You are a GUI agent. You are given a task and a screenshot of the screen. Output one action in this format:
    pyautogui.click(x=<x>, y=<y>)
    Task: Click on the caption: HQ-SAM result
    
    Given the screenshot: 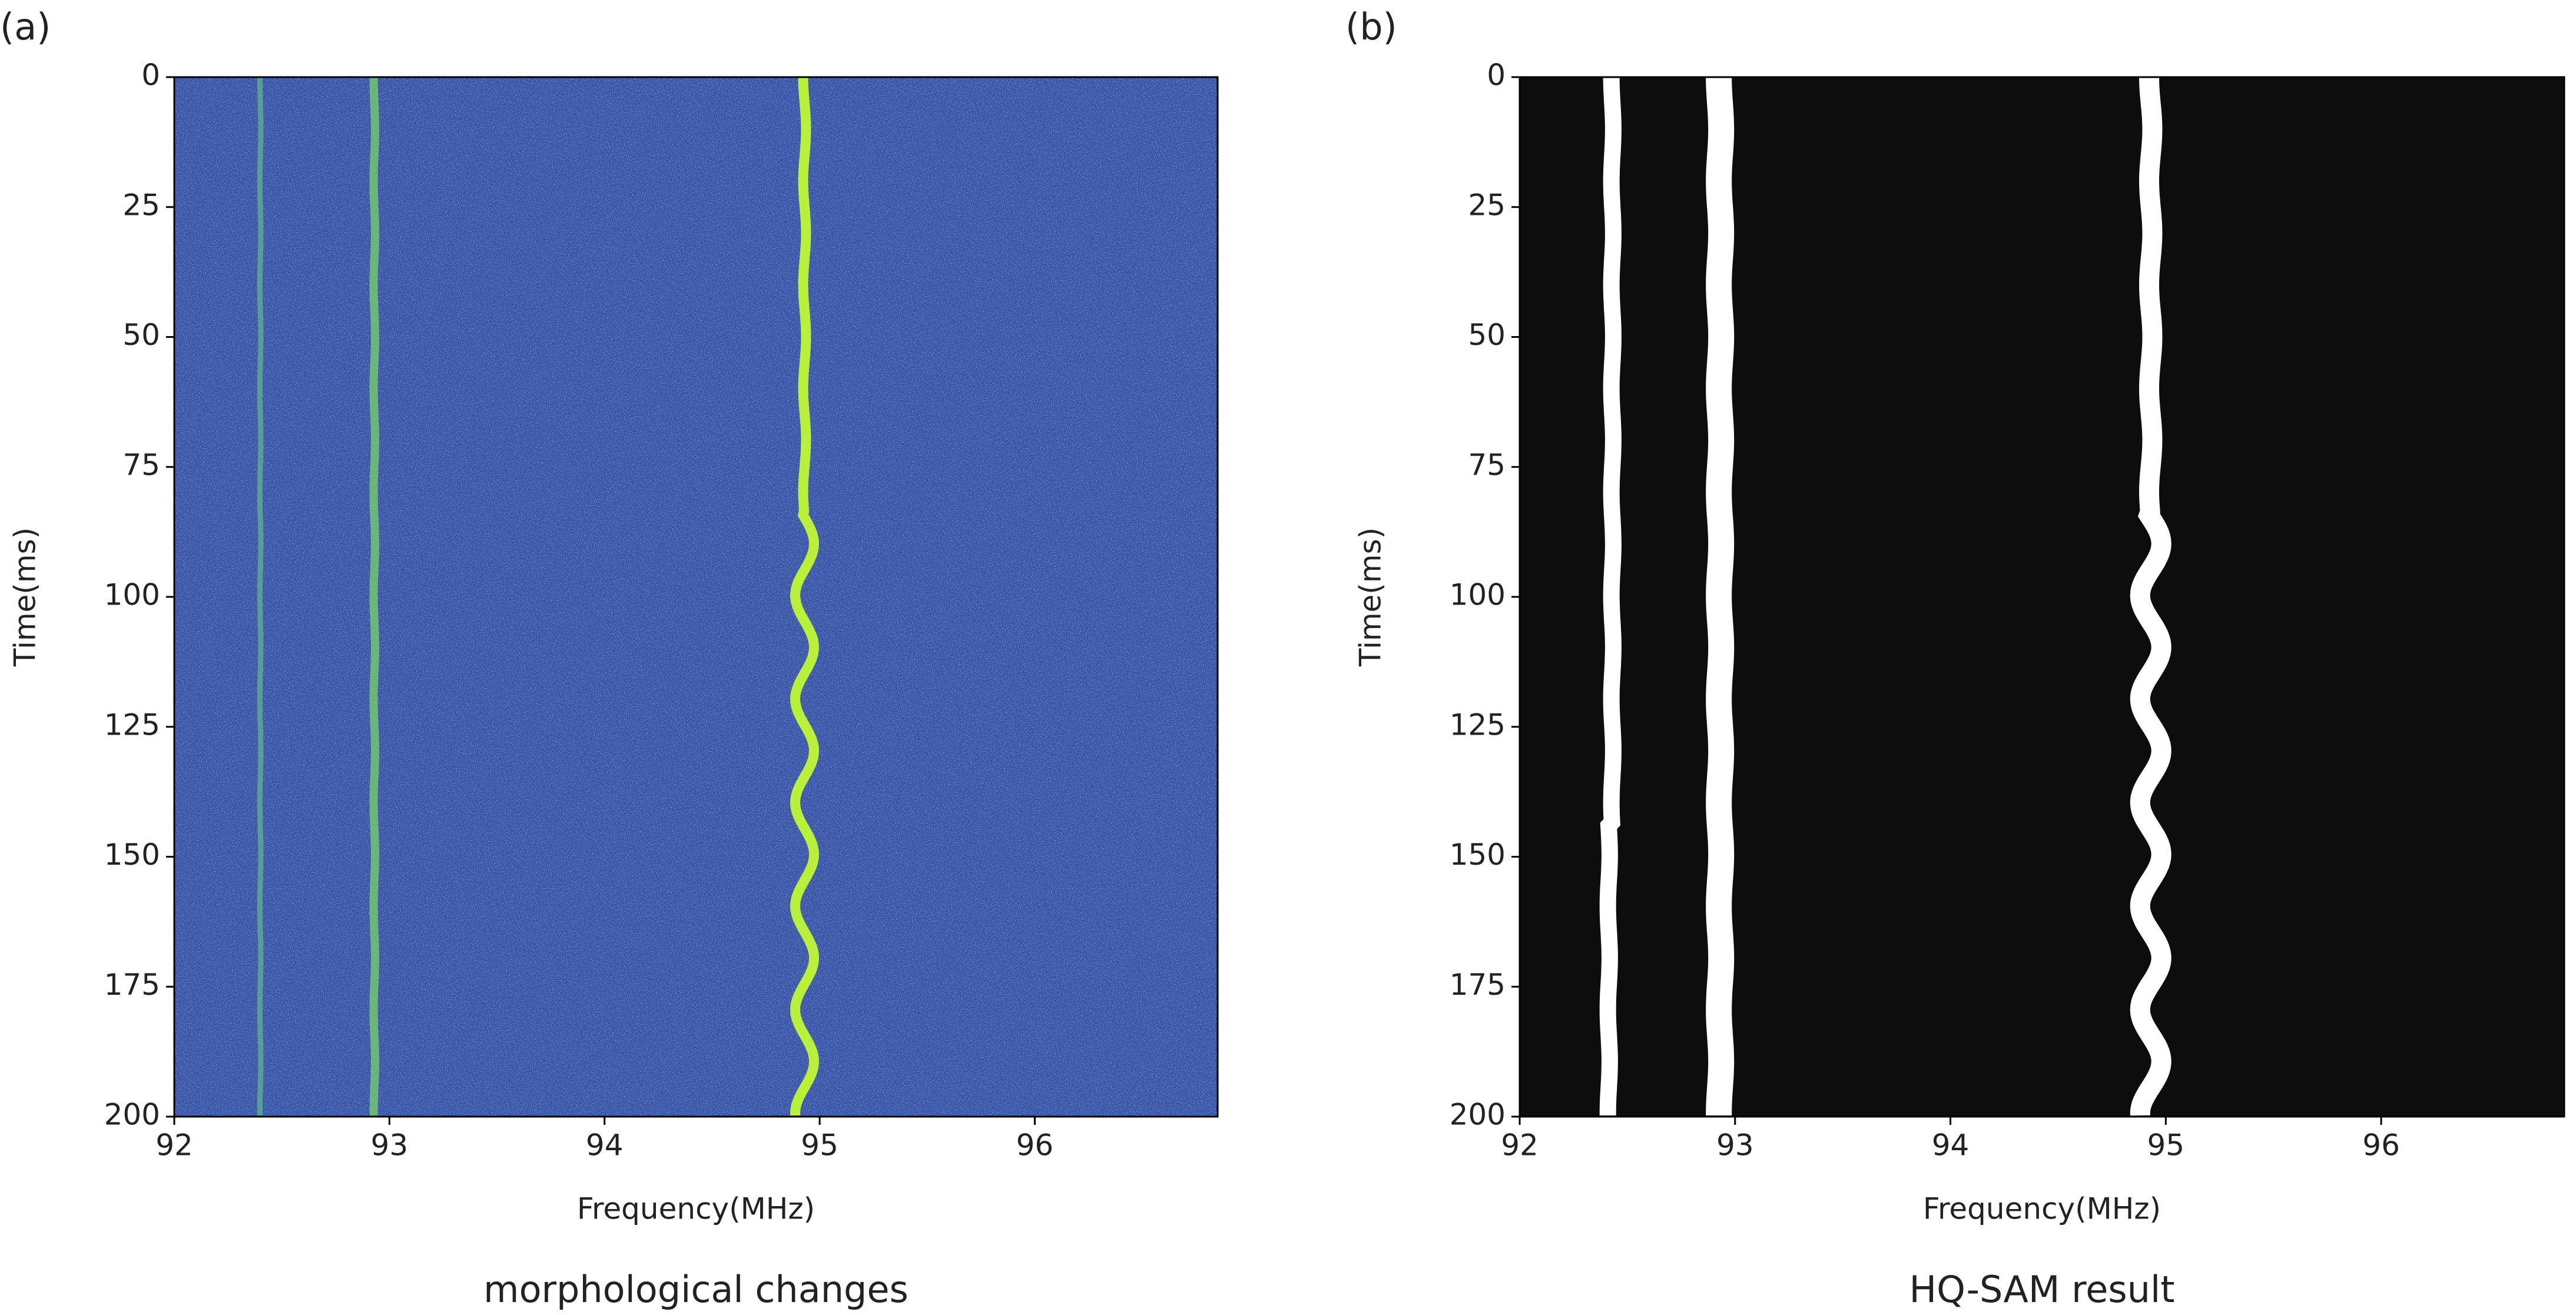 What is the action you would take?
    pyautogui.click(x=2041, y=1289)
    